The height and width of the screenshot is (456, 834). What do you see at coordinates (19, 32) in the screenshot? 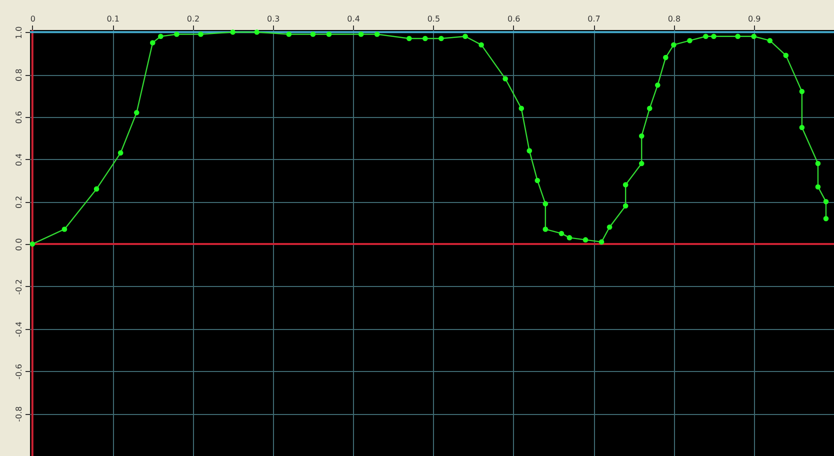
I see `y-tick-label: 1.0` at bounding box center [19, 32].